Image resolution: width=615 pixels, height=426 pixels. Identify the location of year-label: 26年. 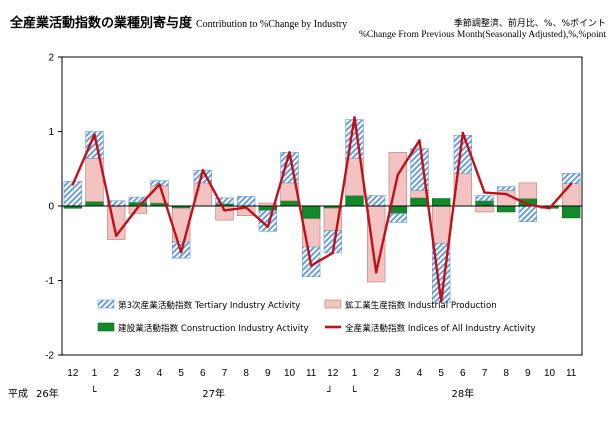
(47, 393).